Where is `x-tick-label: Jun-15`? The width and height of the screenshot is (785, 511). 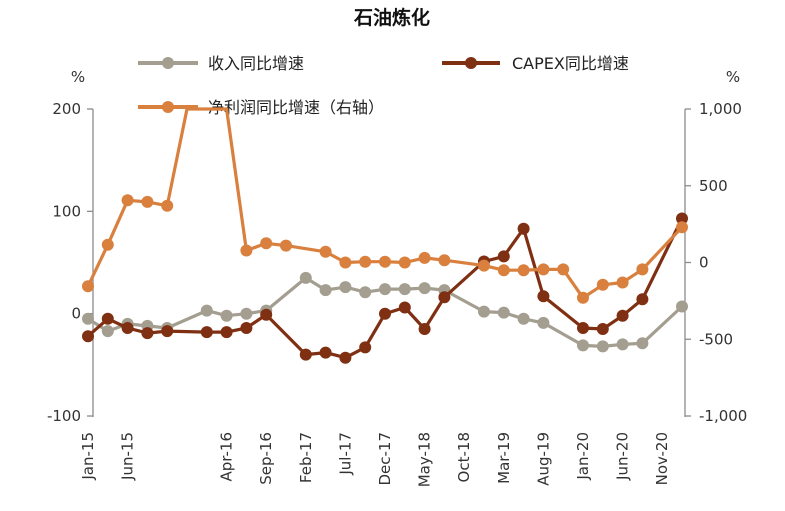
x-tick-label: Jun-15 is located at coordinates (128, 456).